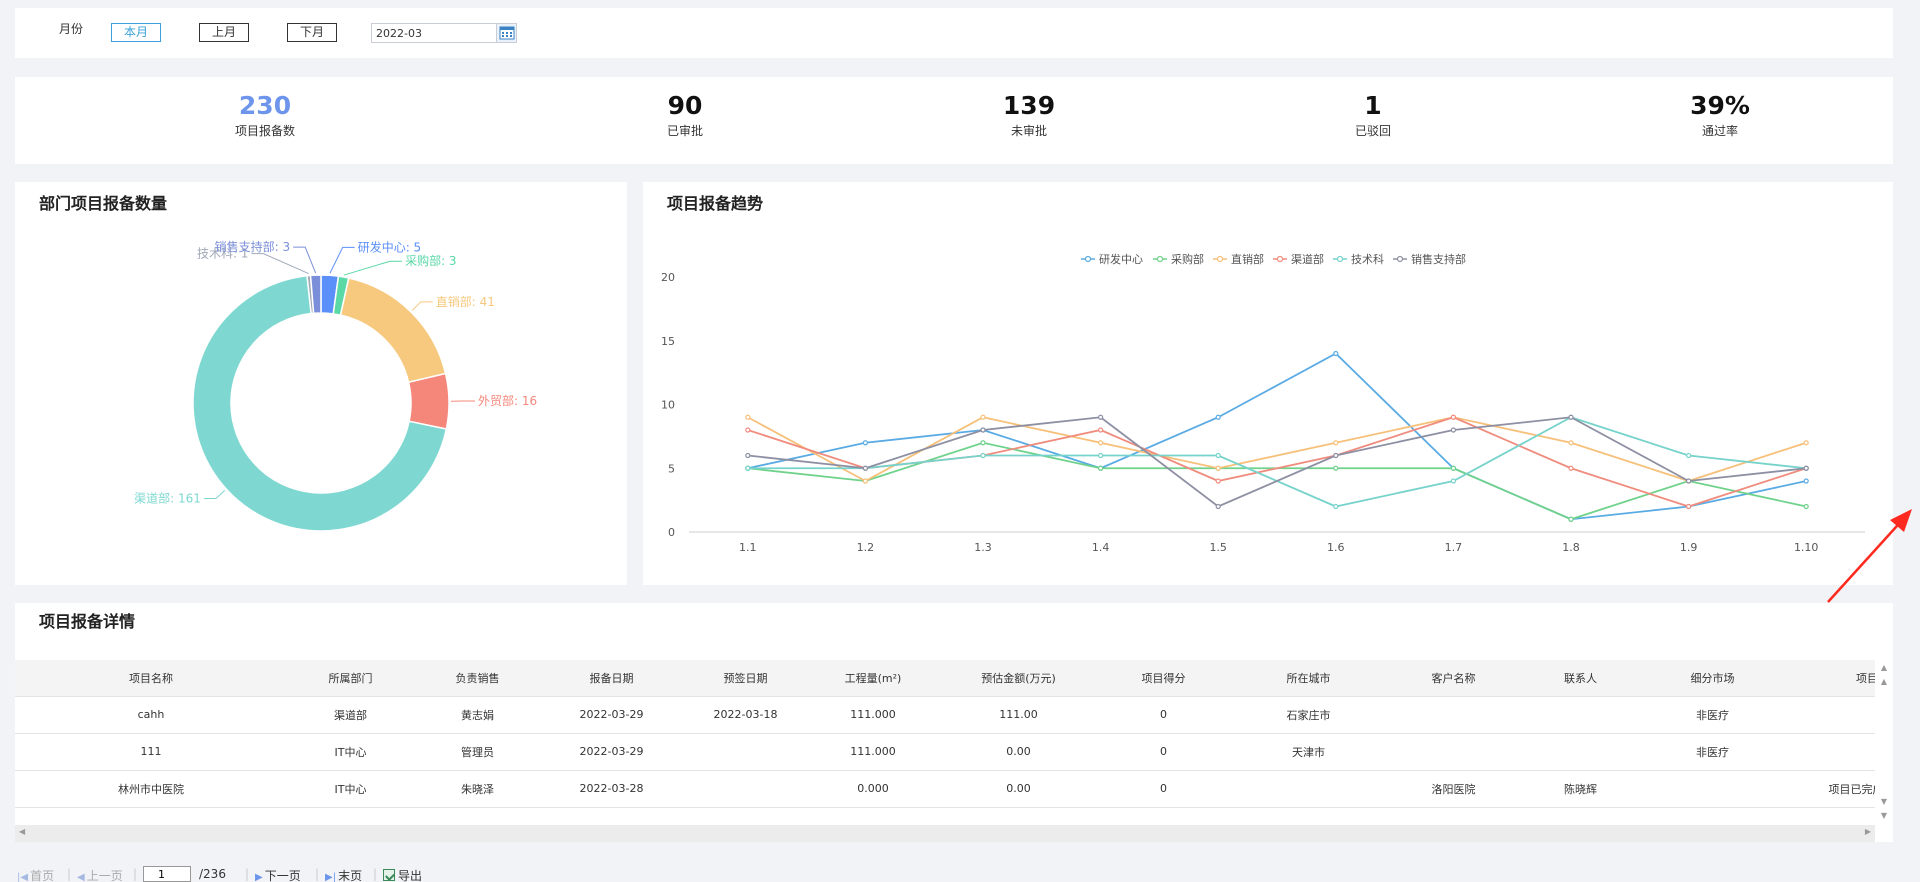  What do you see at coordinates (1372, 131) in the screenshot?
I see `stat-label: 已驳回` at bounding box center [1372, 131].